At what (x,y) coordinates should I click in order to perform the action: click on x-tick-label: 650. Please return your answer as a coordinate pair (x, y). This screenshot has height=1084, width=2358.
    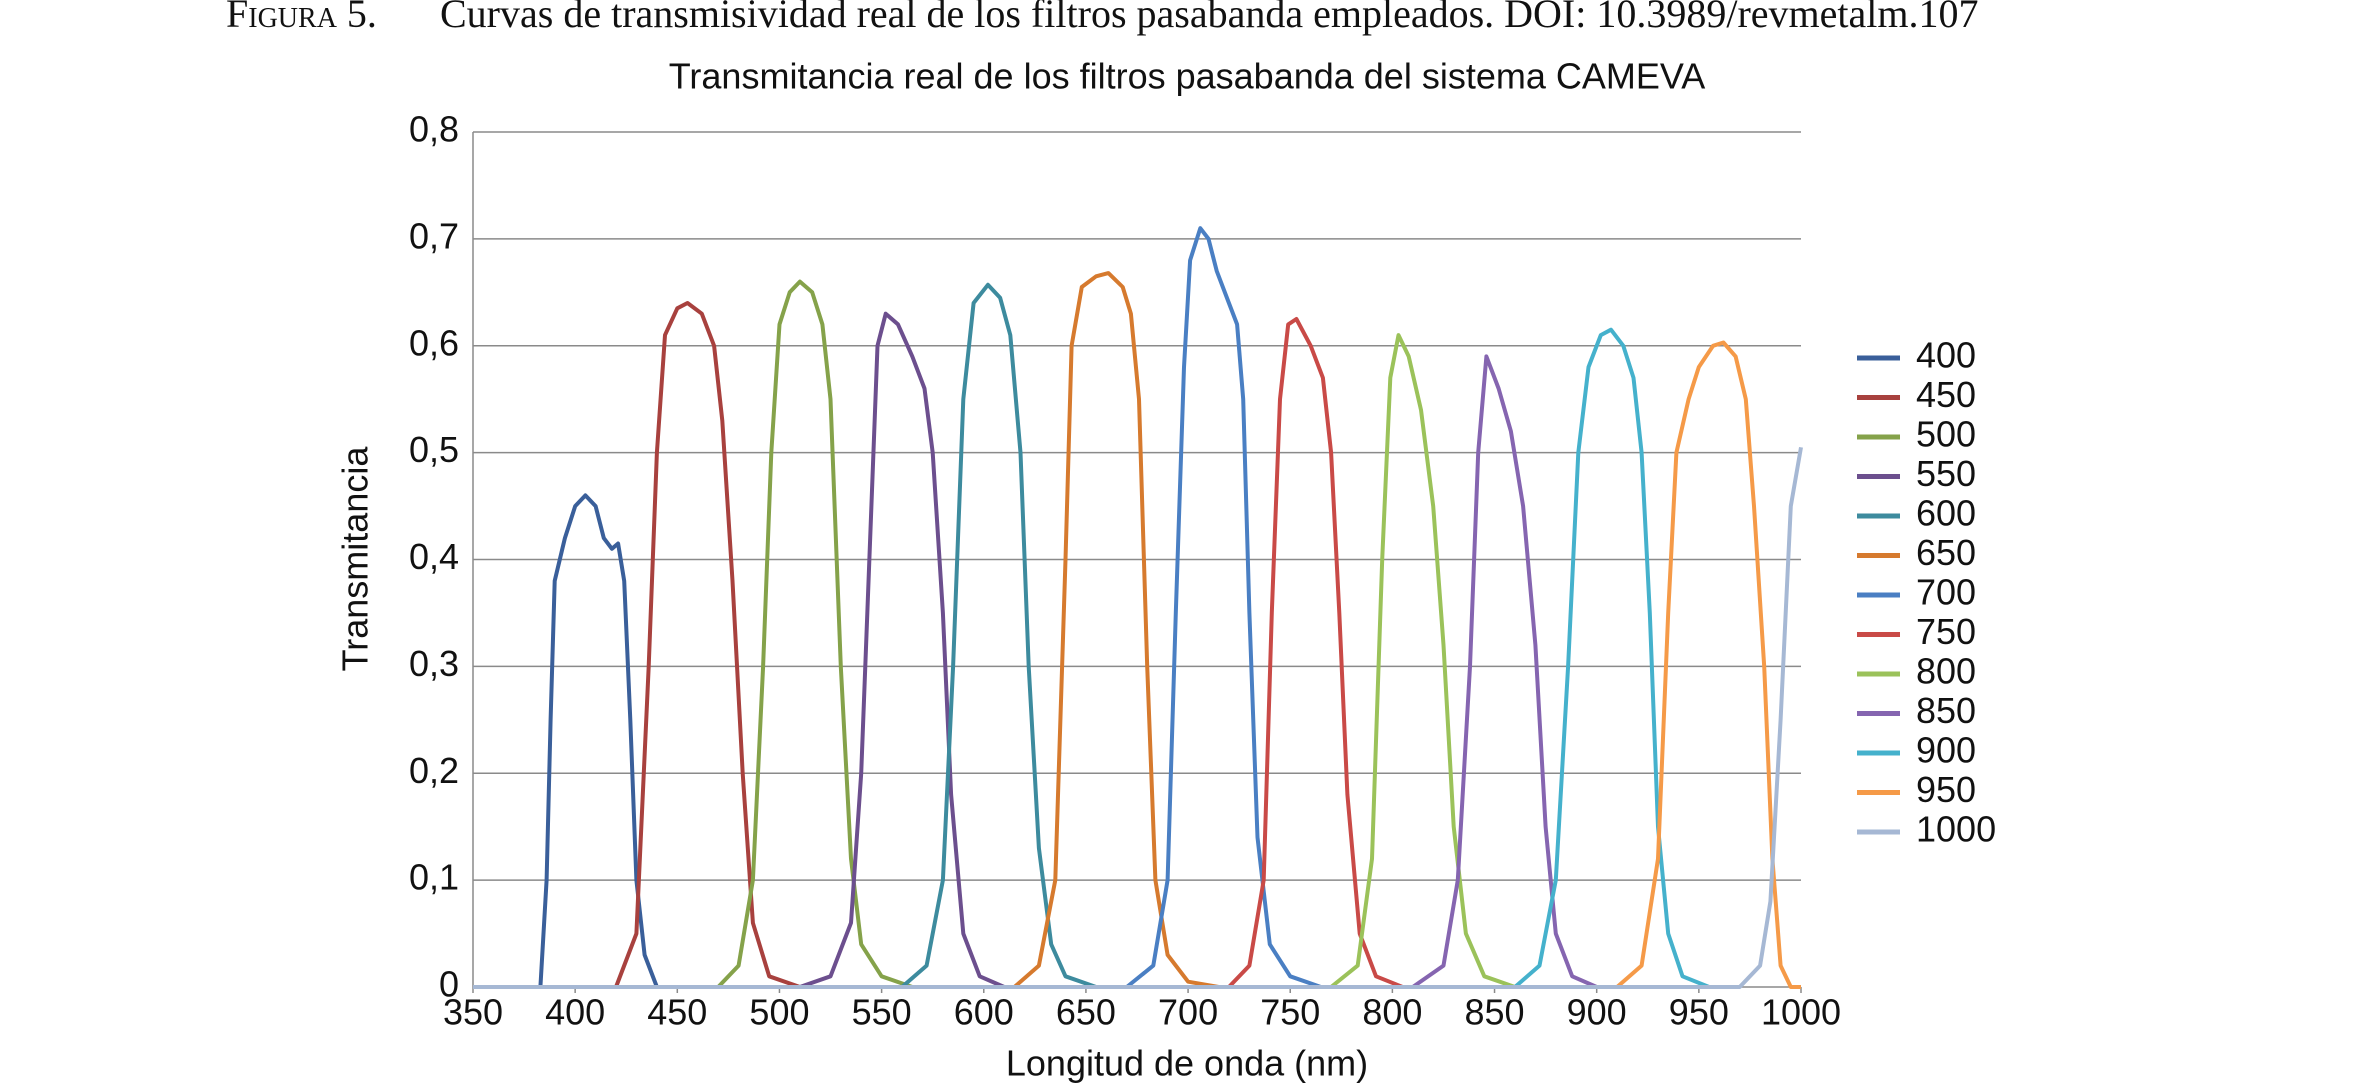
    Looking at the image, I should click on (1086, 1012).